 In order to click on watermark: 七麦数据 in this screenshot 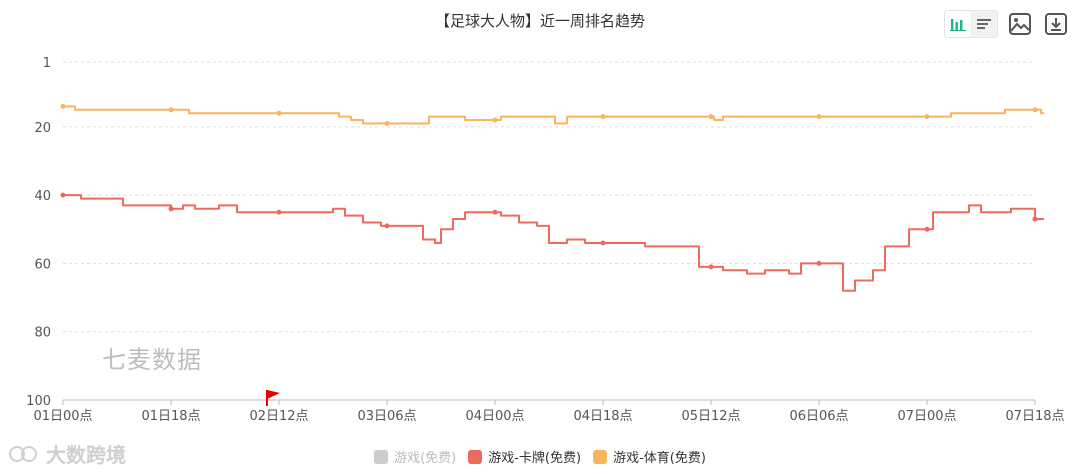, I will do `click(152, 360)`.